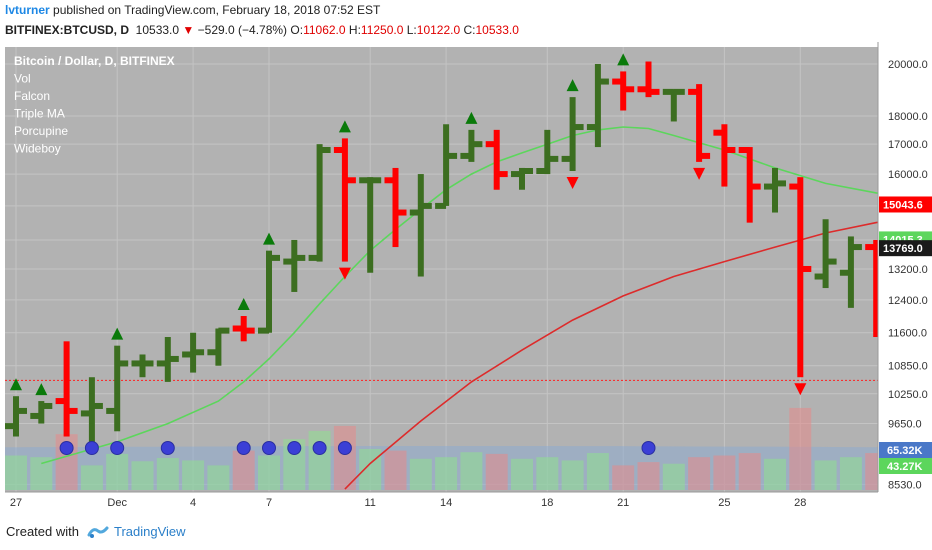 The height and width of the screenshot is (550, 932). Describe the element at coordinates (98, 532) in the screenshot. I see `tradingview-logo-icon` at that location.